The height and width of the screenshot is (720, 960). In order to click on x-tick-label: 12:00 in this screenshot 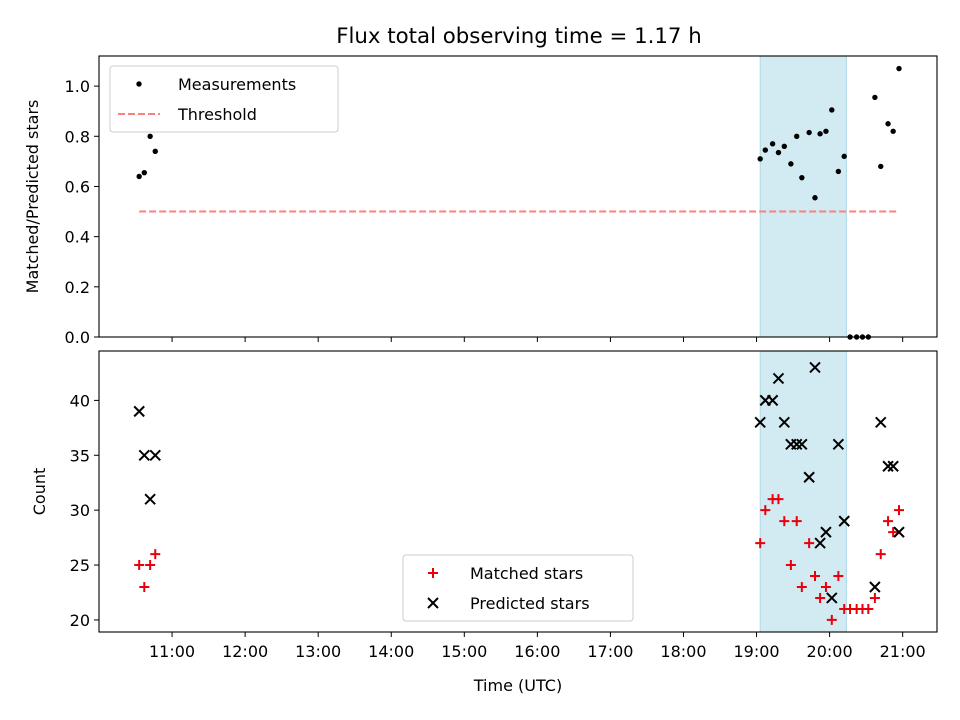, I will do `click(245, 651)`.